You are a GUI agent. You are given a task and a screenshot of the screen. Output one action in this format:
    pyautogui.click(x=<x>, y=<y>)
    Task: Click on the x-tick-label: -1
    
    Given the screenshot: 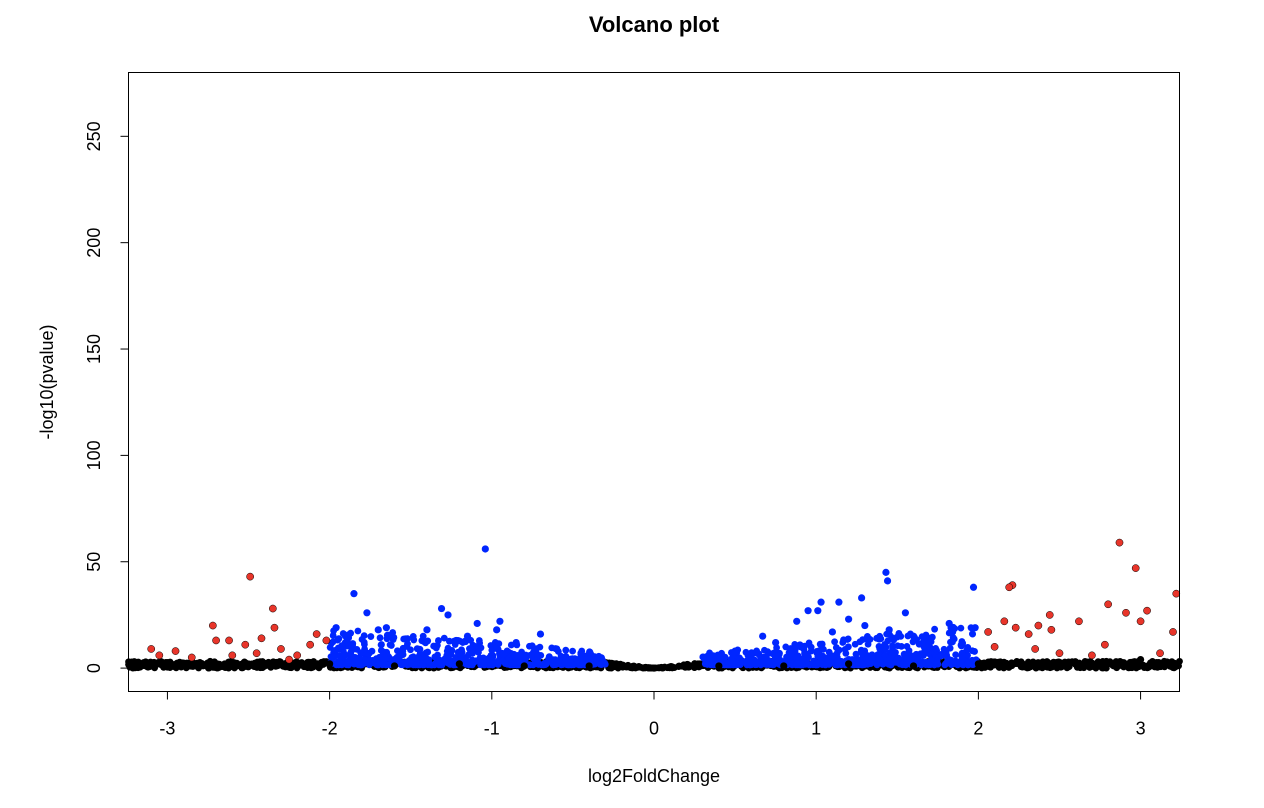 What is the action you would take?
    pyautogui.click(x=492, y=729)
    